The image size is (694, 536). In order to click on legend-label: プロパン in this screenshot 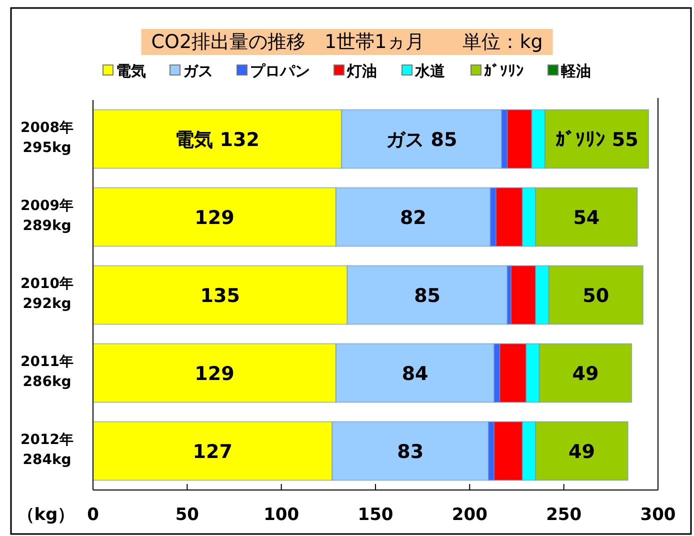, I will do `click(280, 71)`.